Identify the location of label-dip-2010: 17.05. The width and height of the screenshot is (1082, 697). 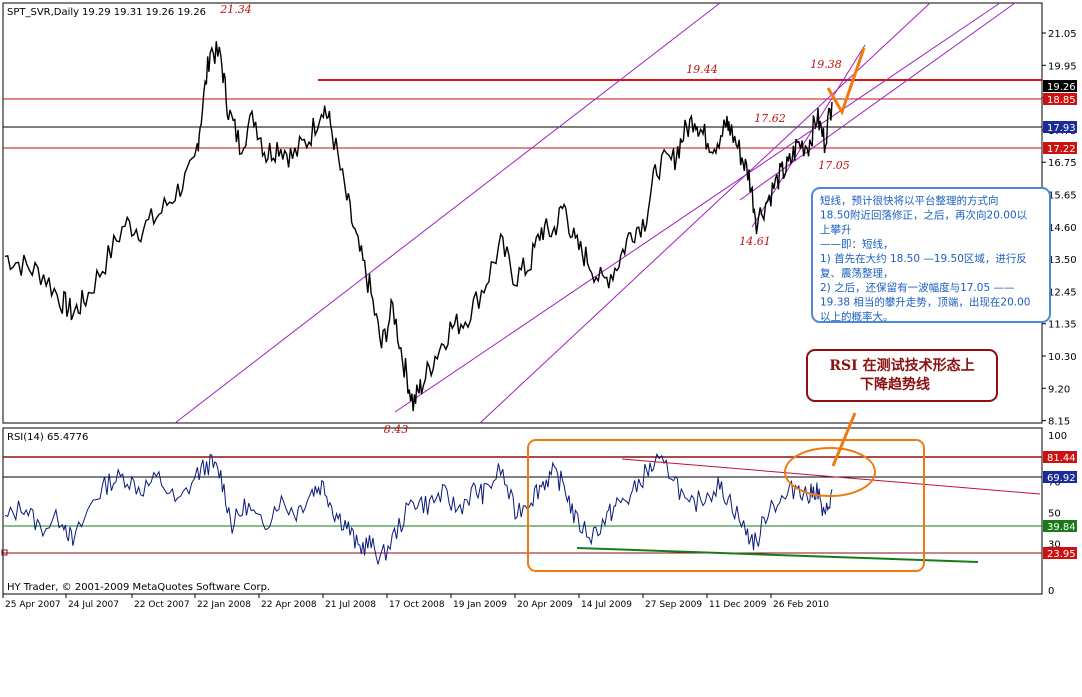
(834, 165).